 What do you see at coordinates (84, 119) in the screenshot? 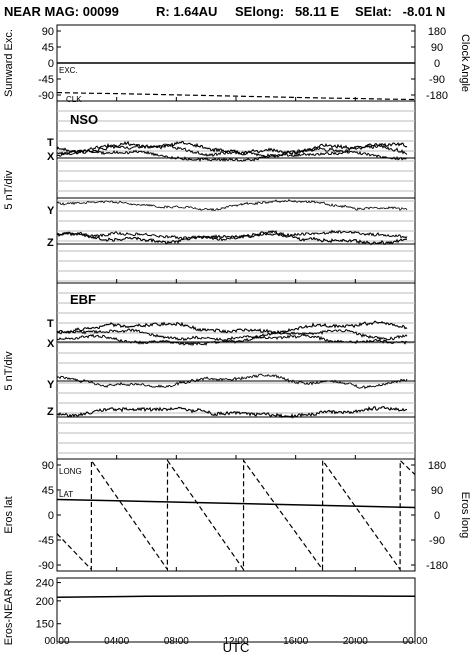
I see `panel-label-nso: NSO` at bounding box center [84, 119].